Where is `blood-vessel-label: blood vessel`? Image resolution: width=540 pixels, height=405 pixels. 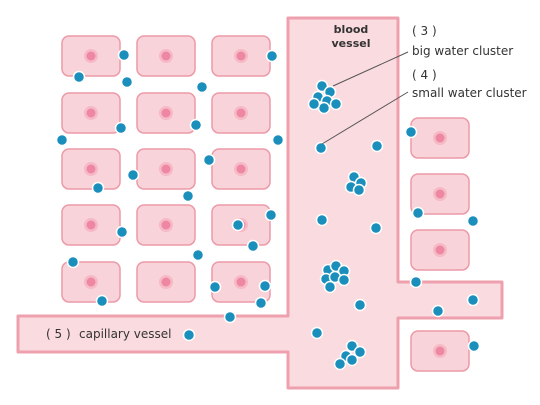 blood-vessel-label: blood vessel is located at coordinates (351, 37).